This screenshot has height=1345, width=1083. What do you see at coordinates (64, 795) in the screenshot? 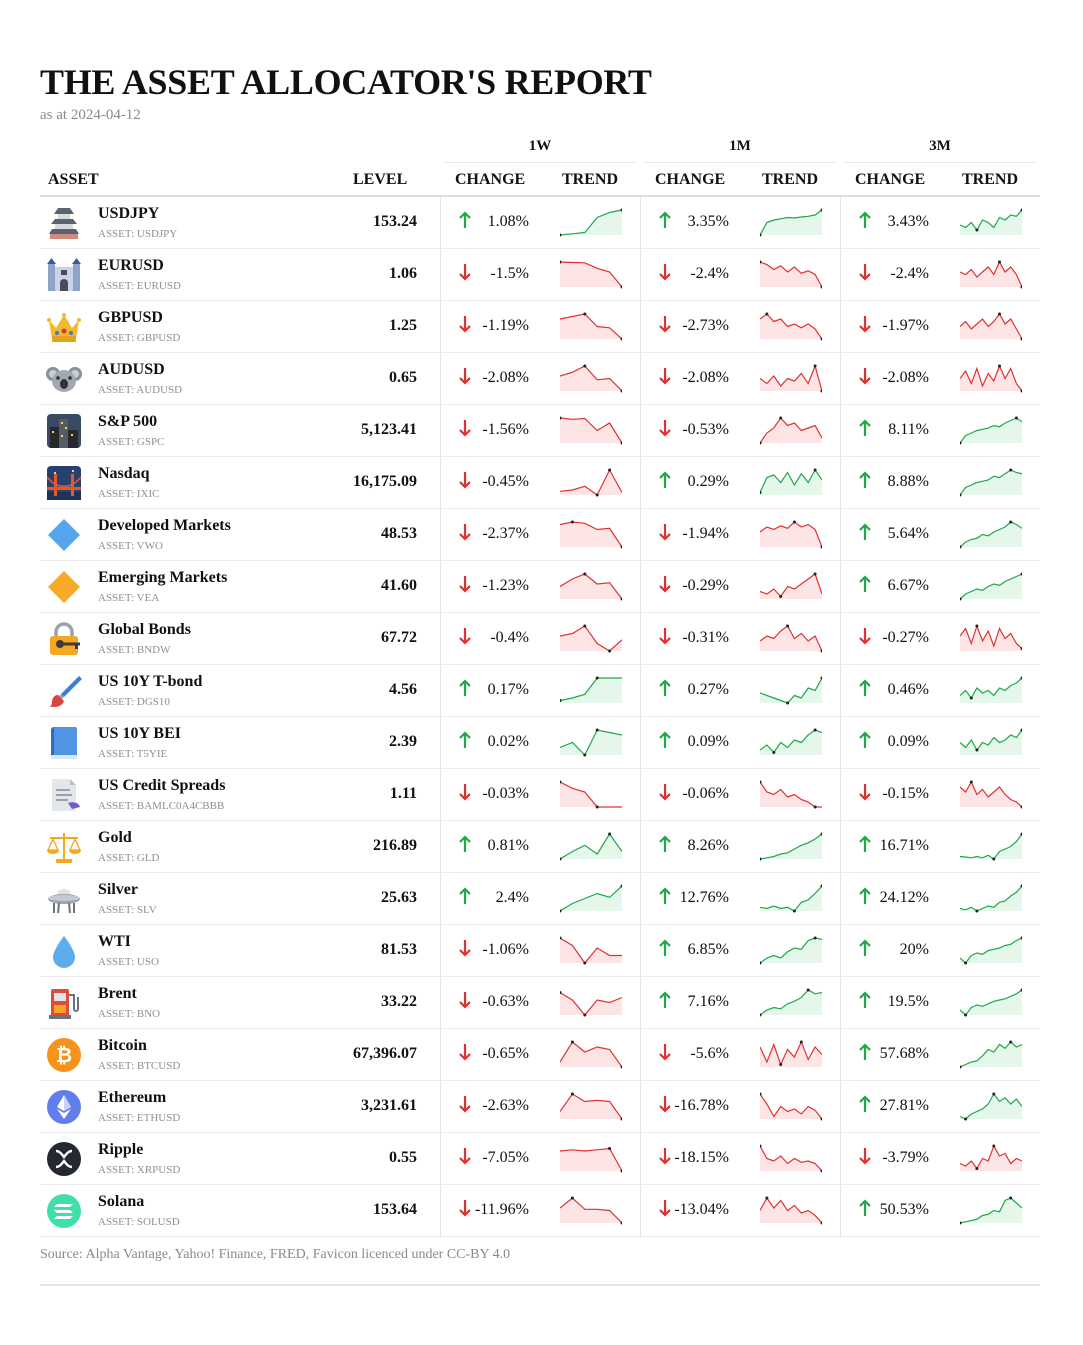
I see `page-with-curl-icon` at bounding box center [64, 795].